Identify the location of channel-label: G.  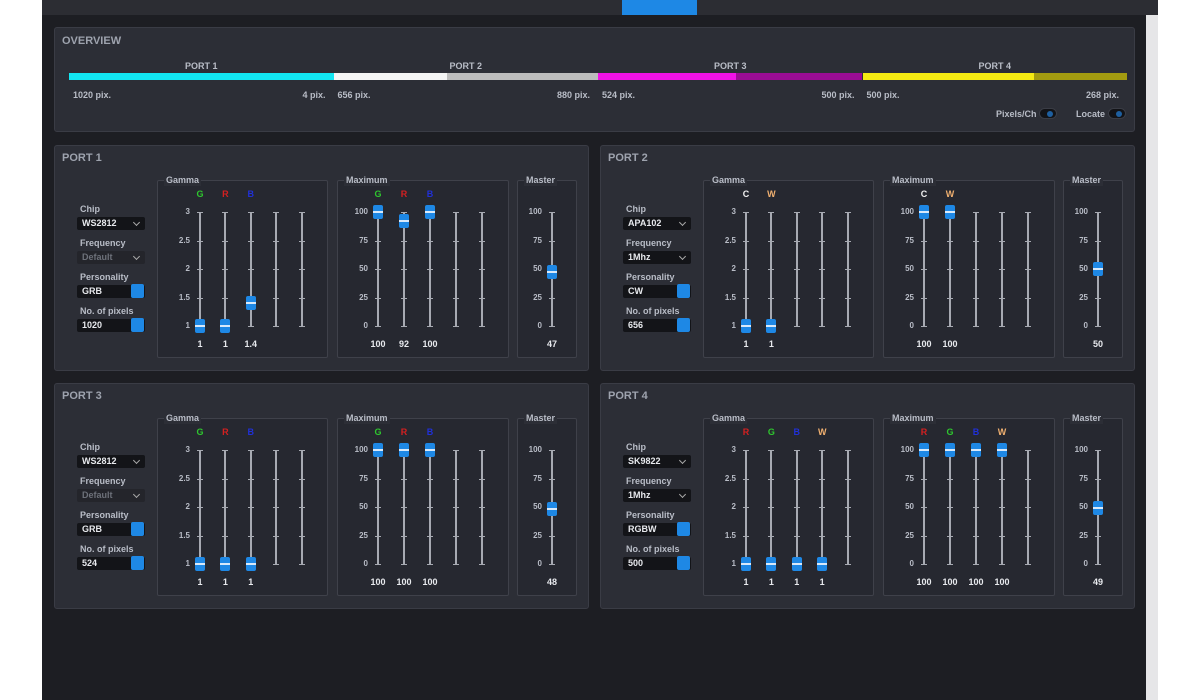
(950, 432).